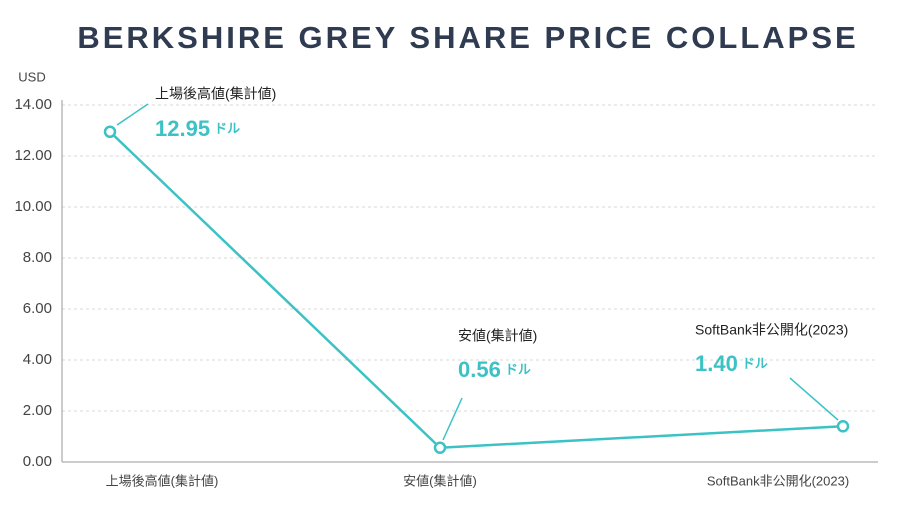 The image size is (900, 506). What do you see at coordinates (497, 336) in the screenshot?
I see `annotation-label: 安値(集計値)` at bounding box center [497, 336].